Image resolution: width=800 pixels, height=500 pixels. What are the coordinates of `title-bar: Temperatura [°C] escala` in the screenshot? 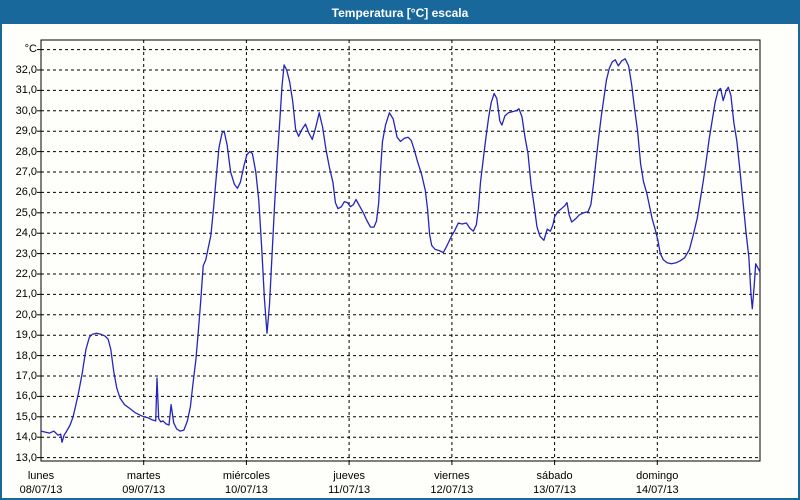 It's located at (400, 13).